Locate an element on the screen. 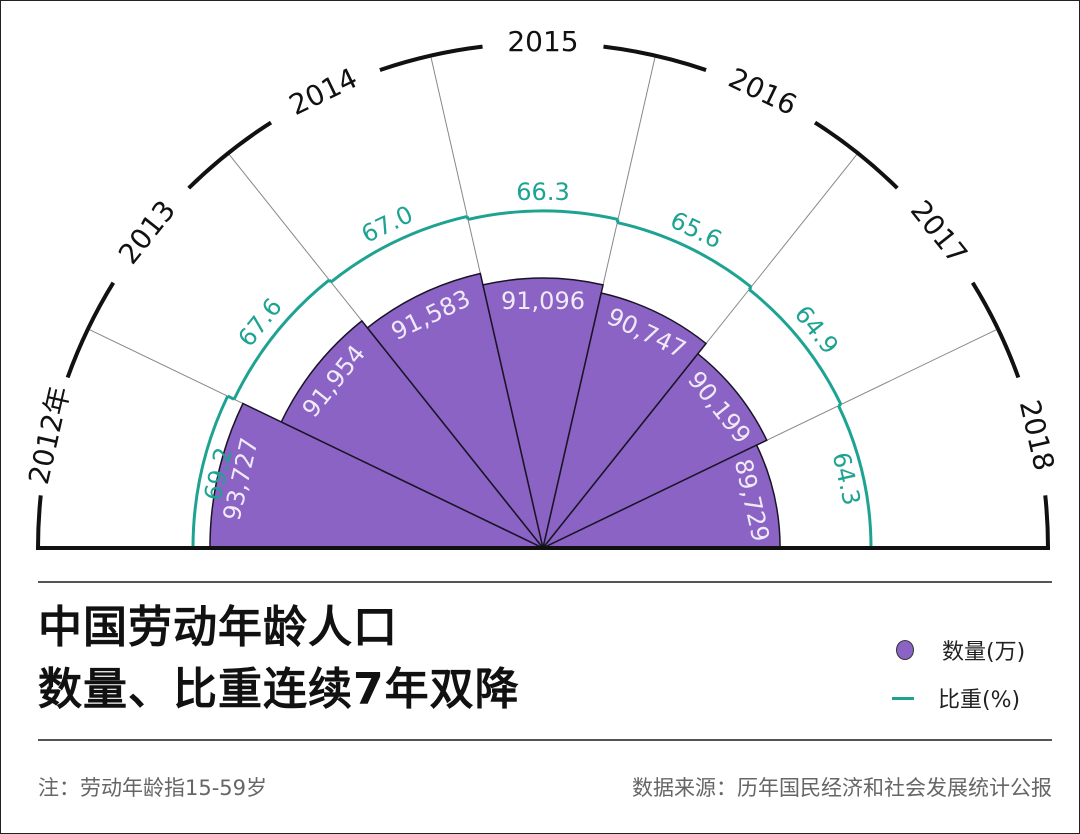 Image resolution: width=1080 pixels, height=834 pixels. bar-sector-2013 is located at coordinates (412, 434).